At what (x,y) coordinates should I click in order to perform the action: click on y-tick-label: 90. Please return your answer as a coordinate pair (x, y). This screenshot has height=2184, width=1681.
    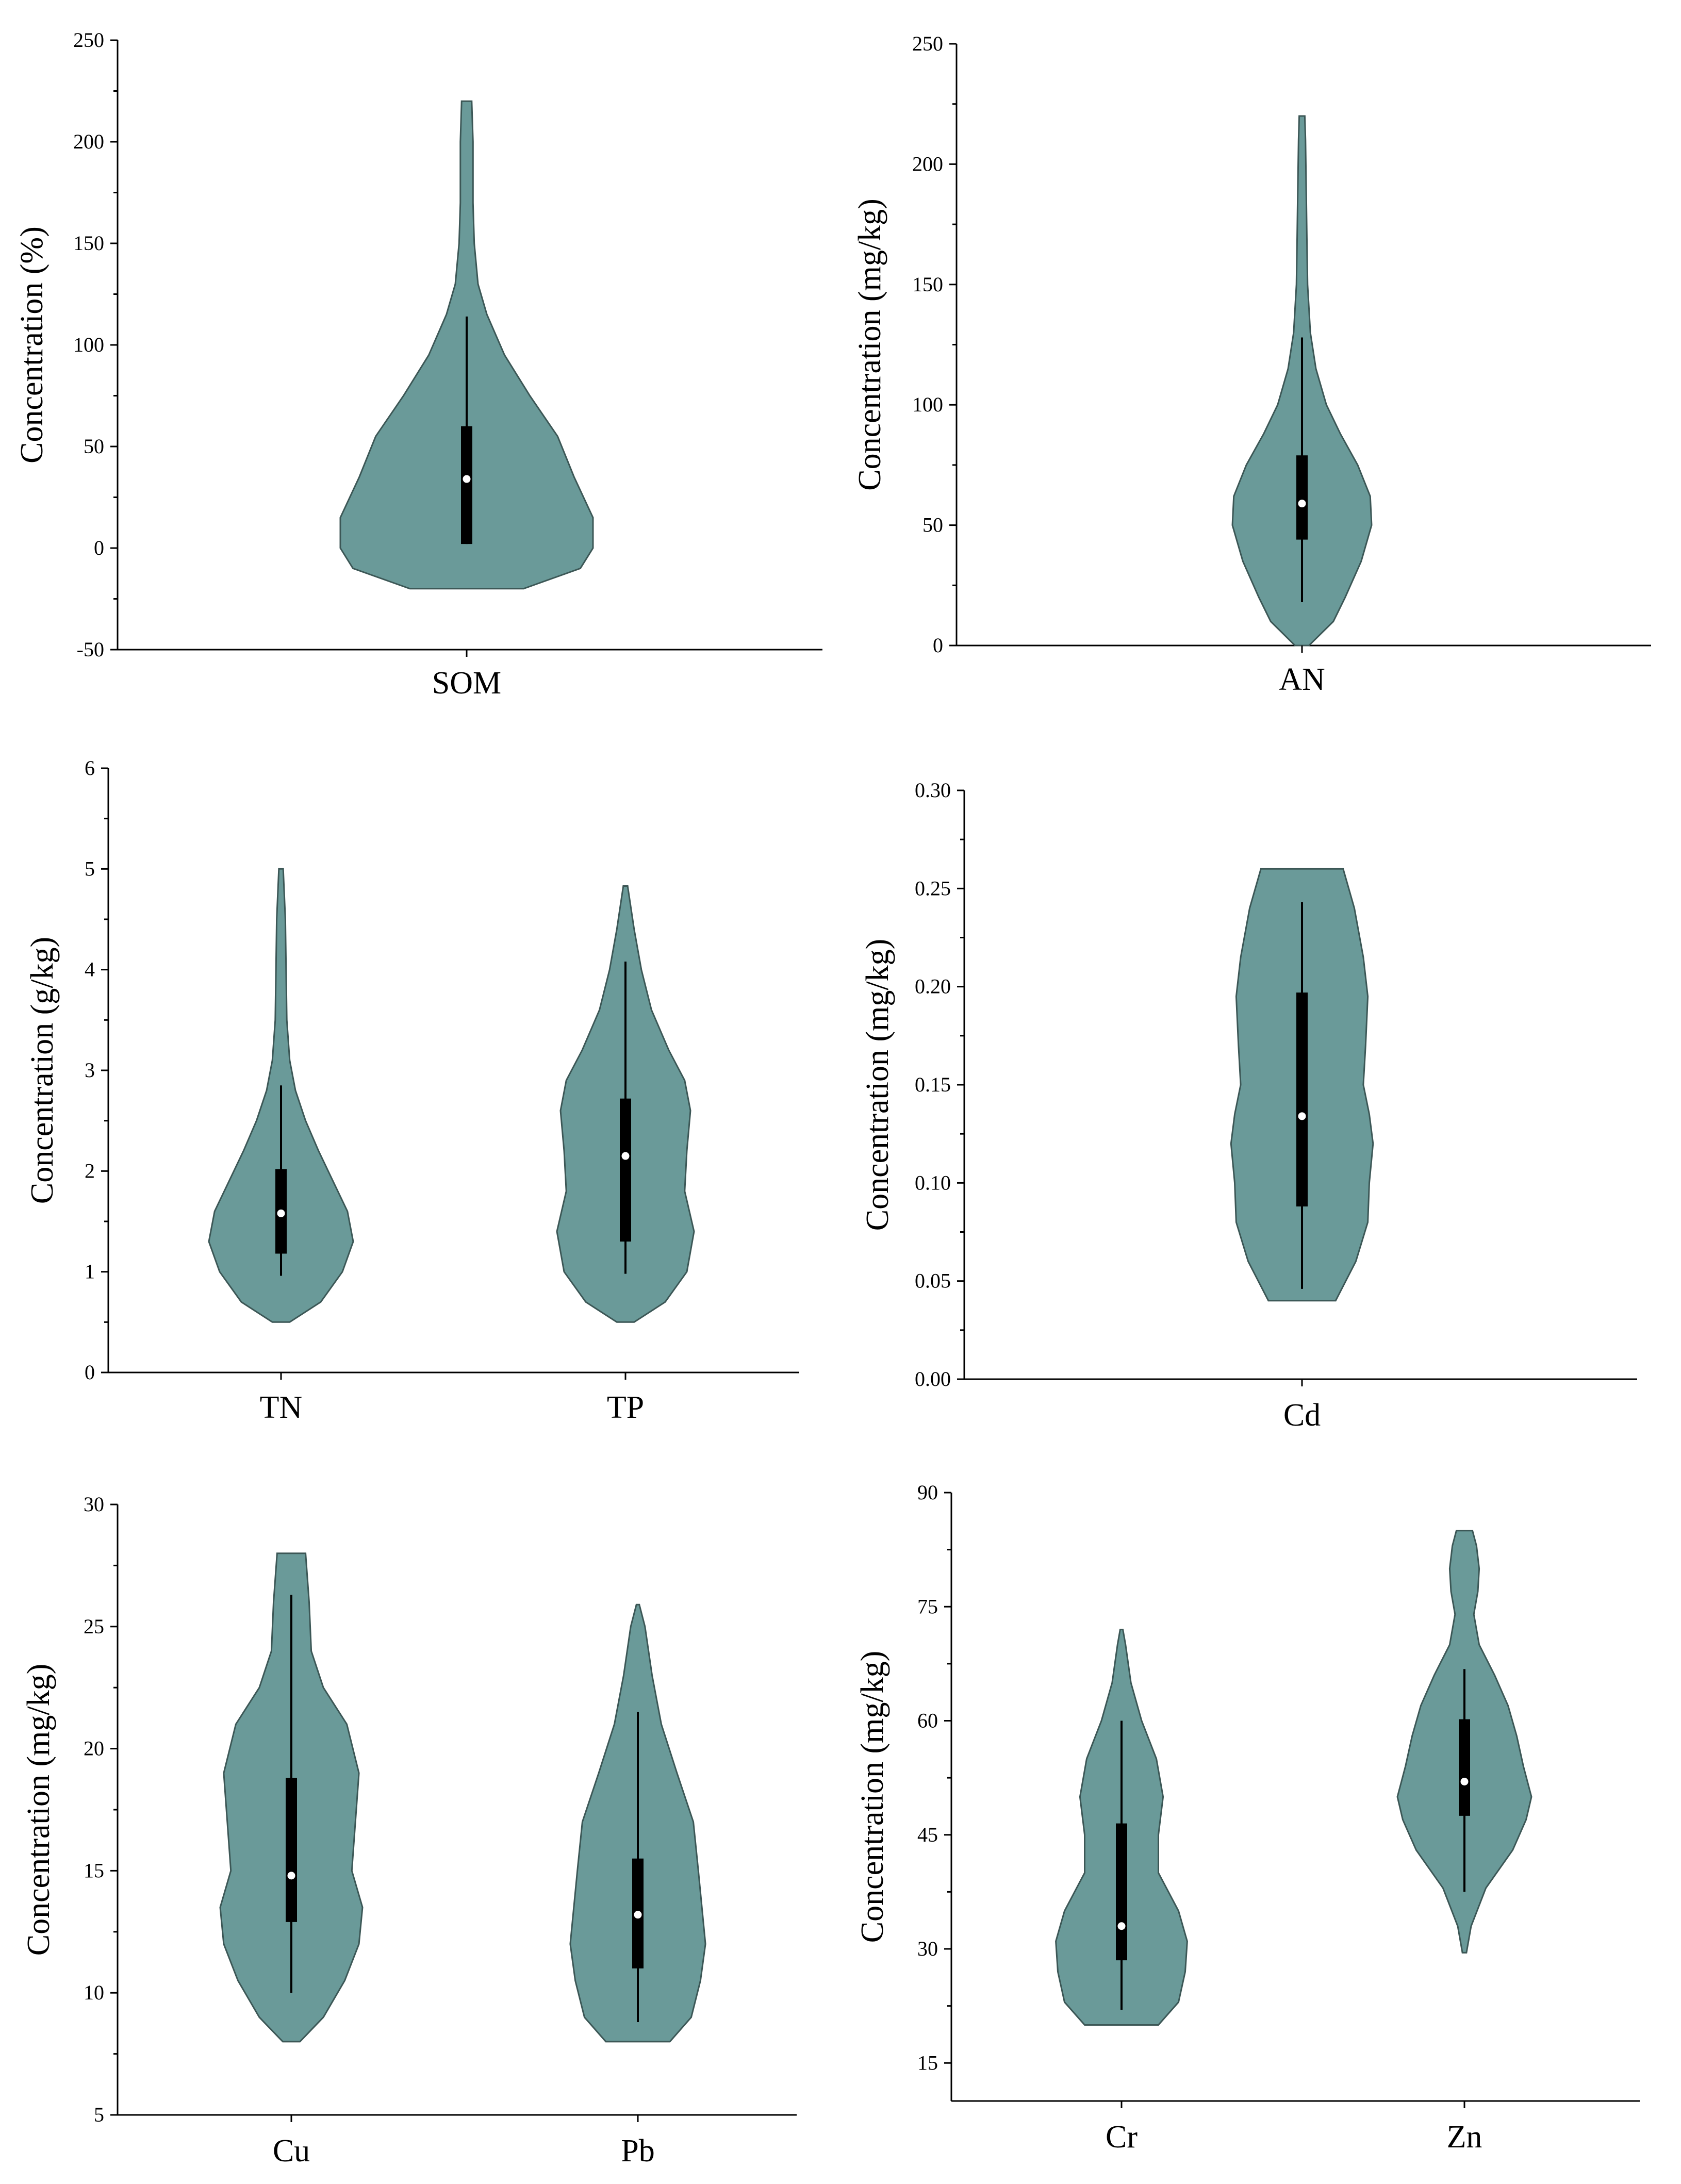
    Looking at the image, I should click on (927, 1492).